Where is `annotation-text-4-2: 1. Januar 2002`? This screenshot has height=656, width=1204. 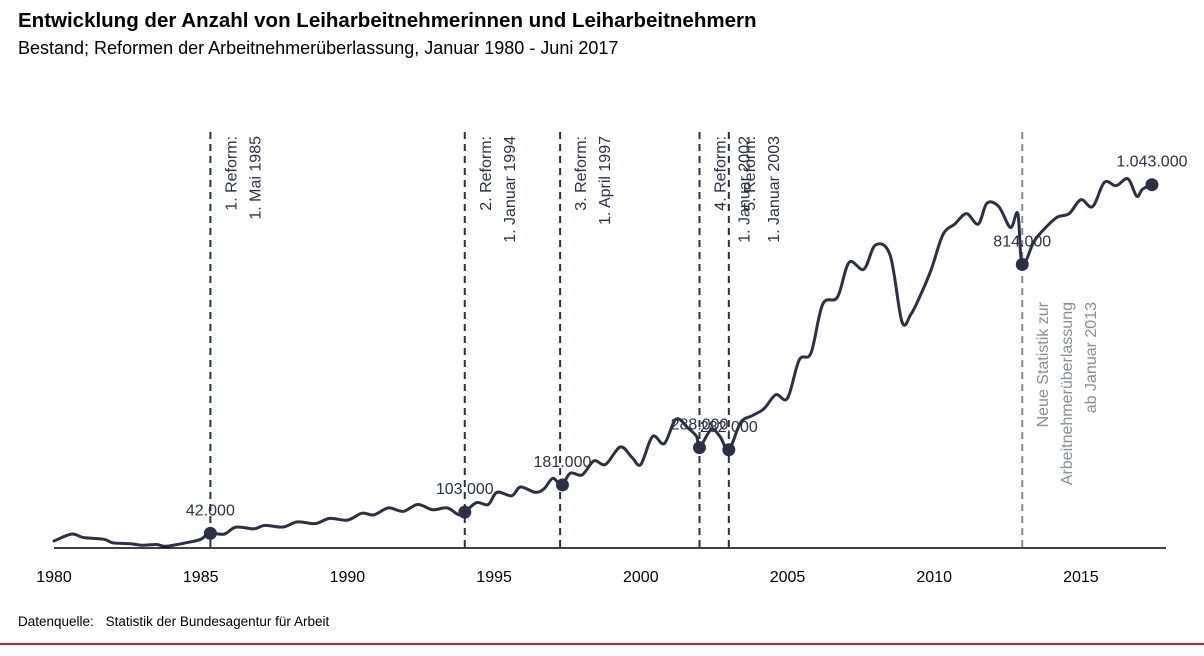
annotation-text-4-2: 1. Januar 2002 is located at coordinates (744, 189).